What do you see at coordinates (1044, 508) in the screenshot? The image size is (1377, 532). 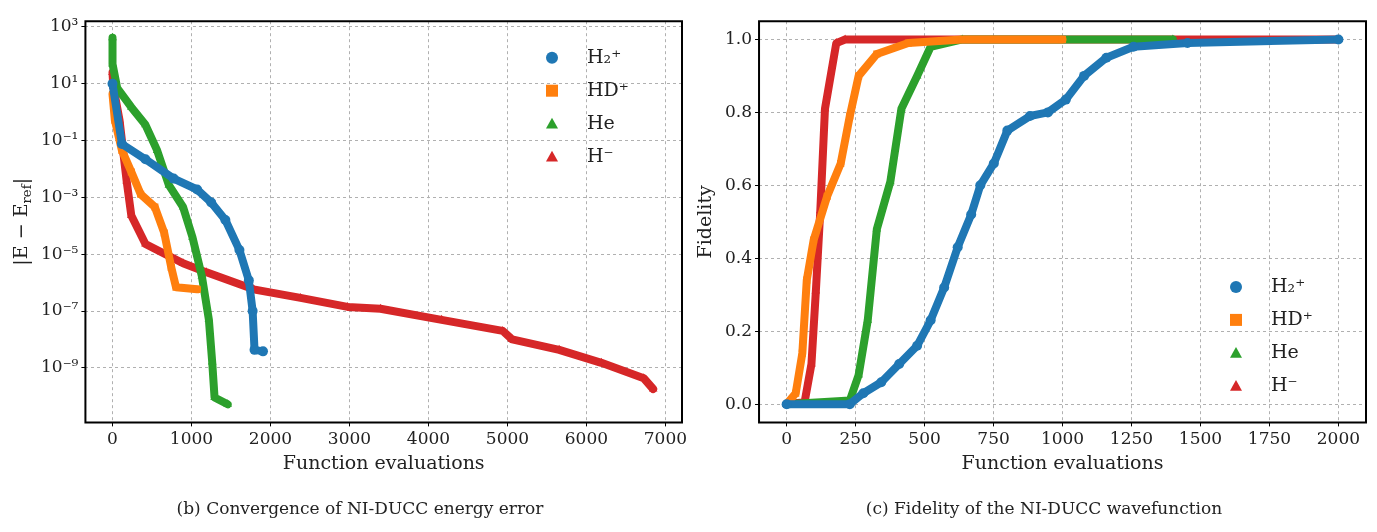 I see `text: (c) Fidelity of the NI-DUCC wavefunction` at bounding box center [1044, 508].